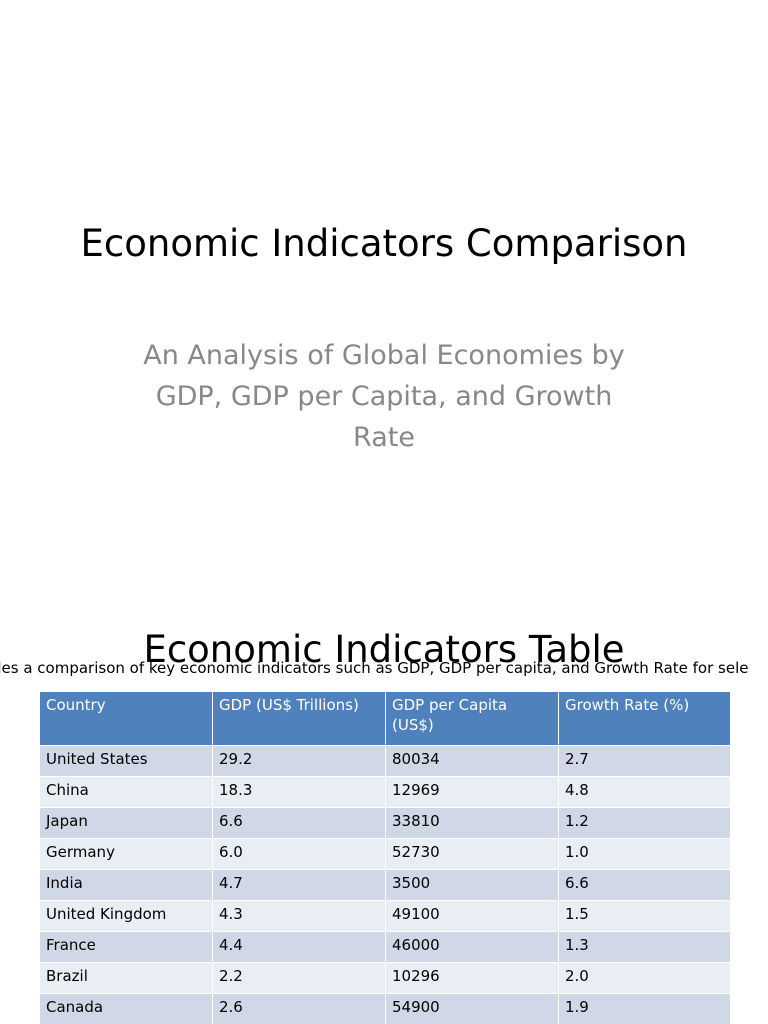  Describe the element at coordinates (644, 947) in the screenshot. I see `table-cell: 1.3` at that location.